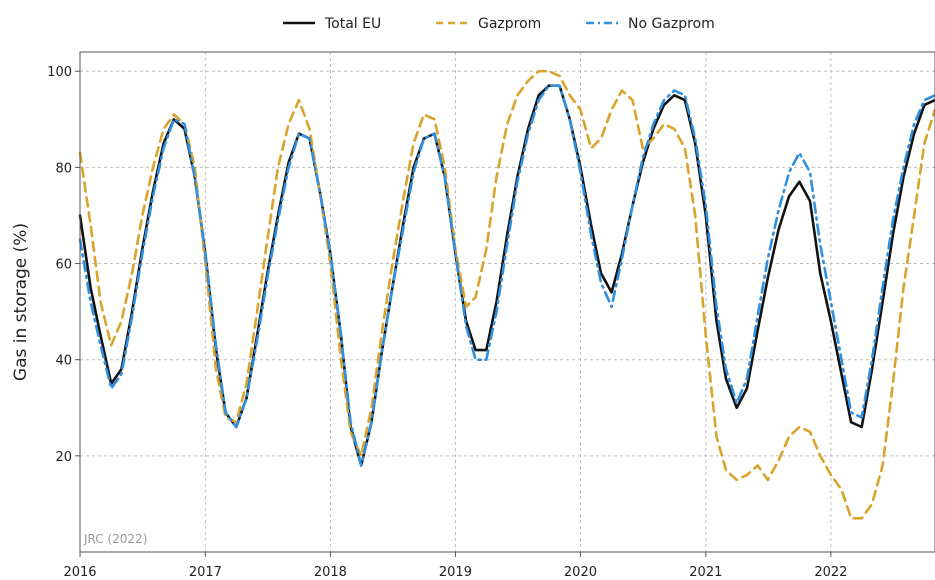 The image size is (935, 580). I want to click on legend: Total EU Gazprom No Gazprom, so click(499, 24).